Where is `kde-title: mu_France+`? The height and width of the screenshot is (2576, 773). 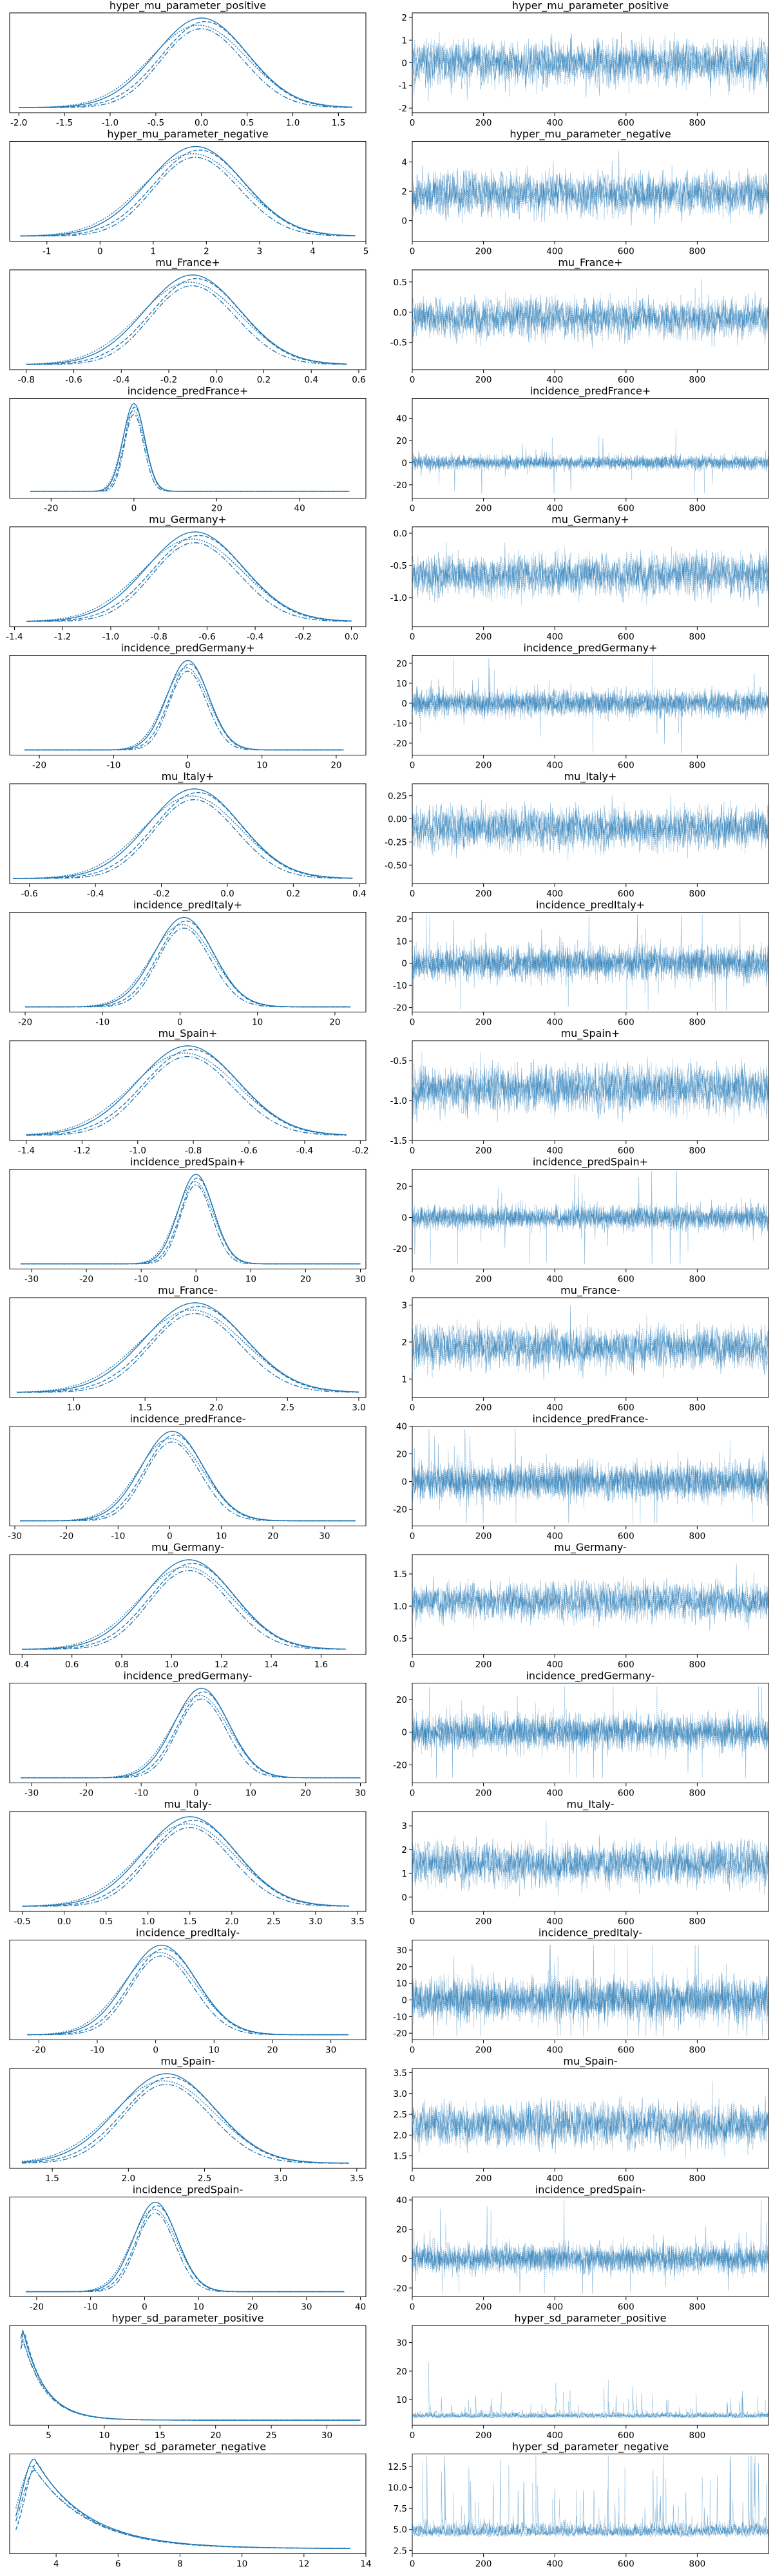
kde-title: mu_France+ is located at coordinates (187, 262).